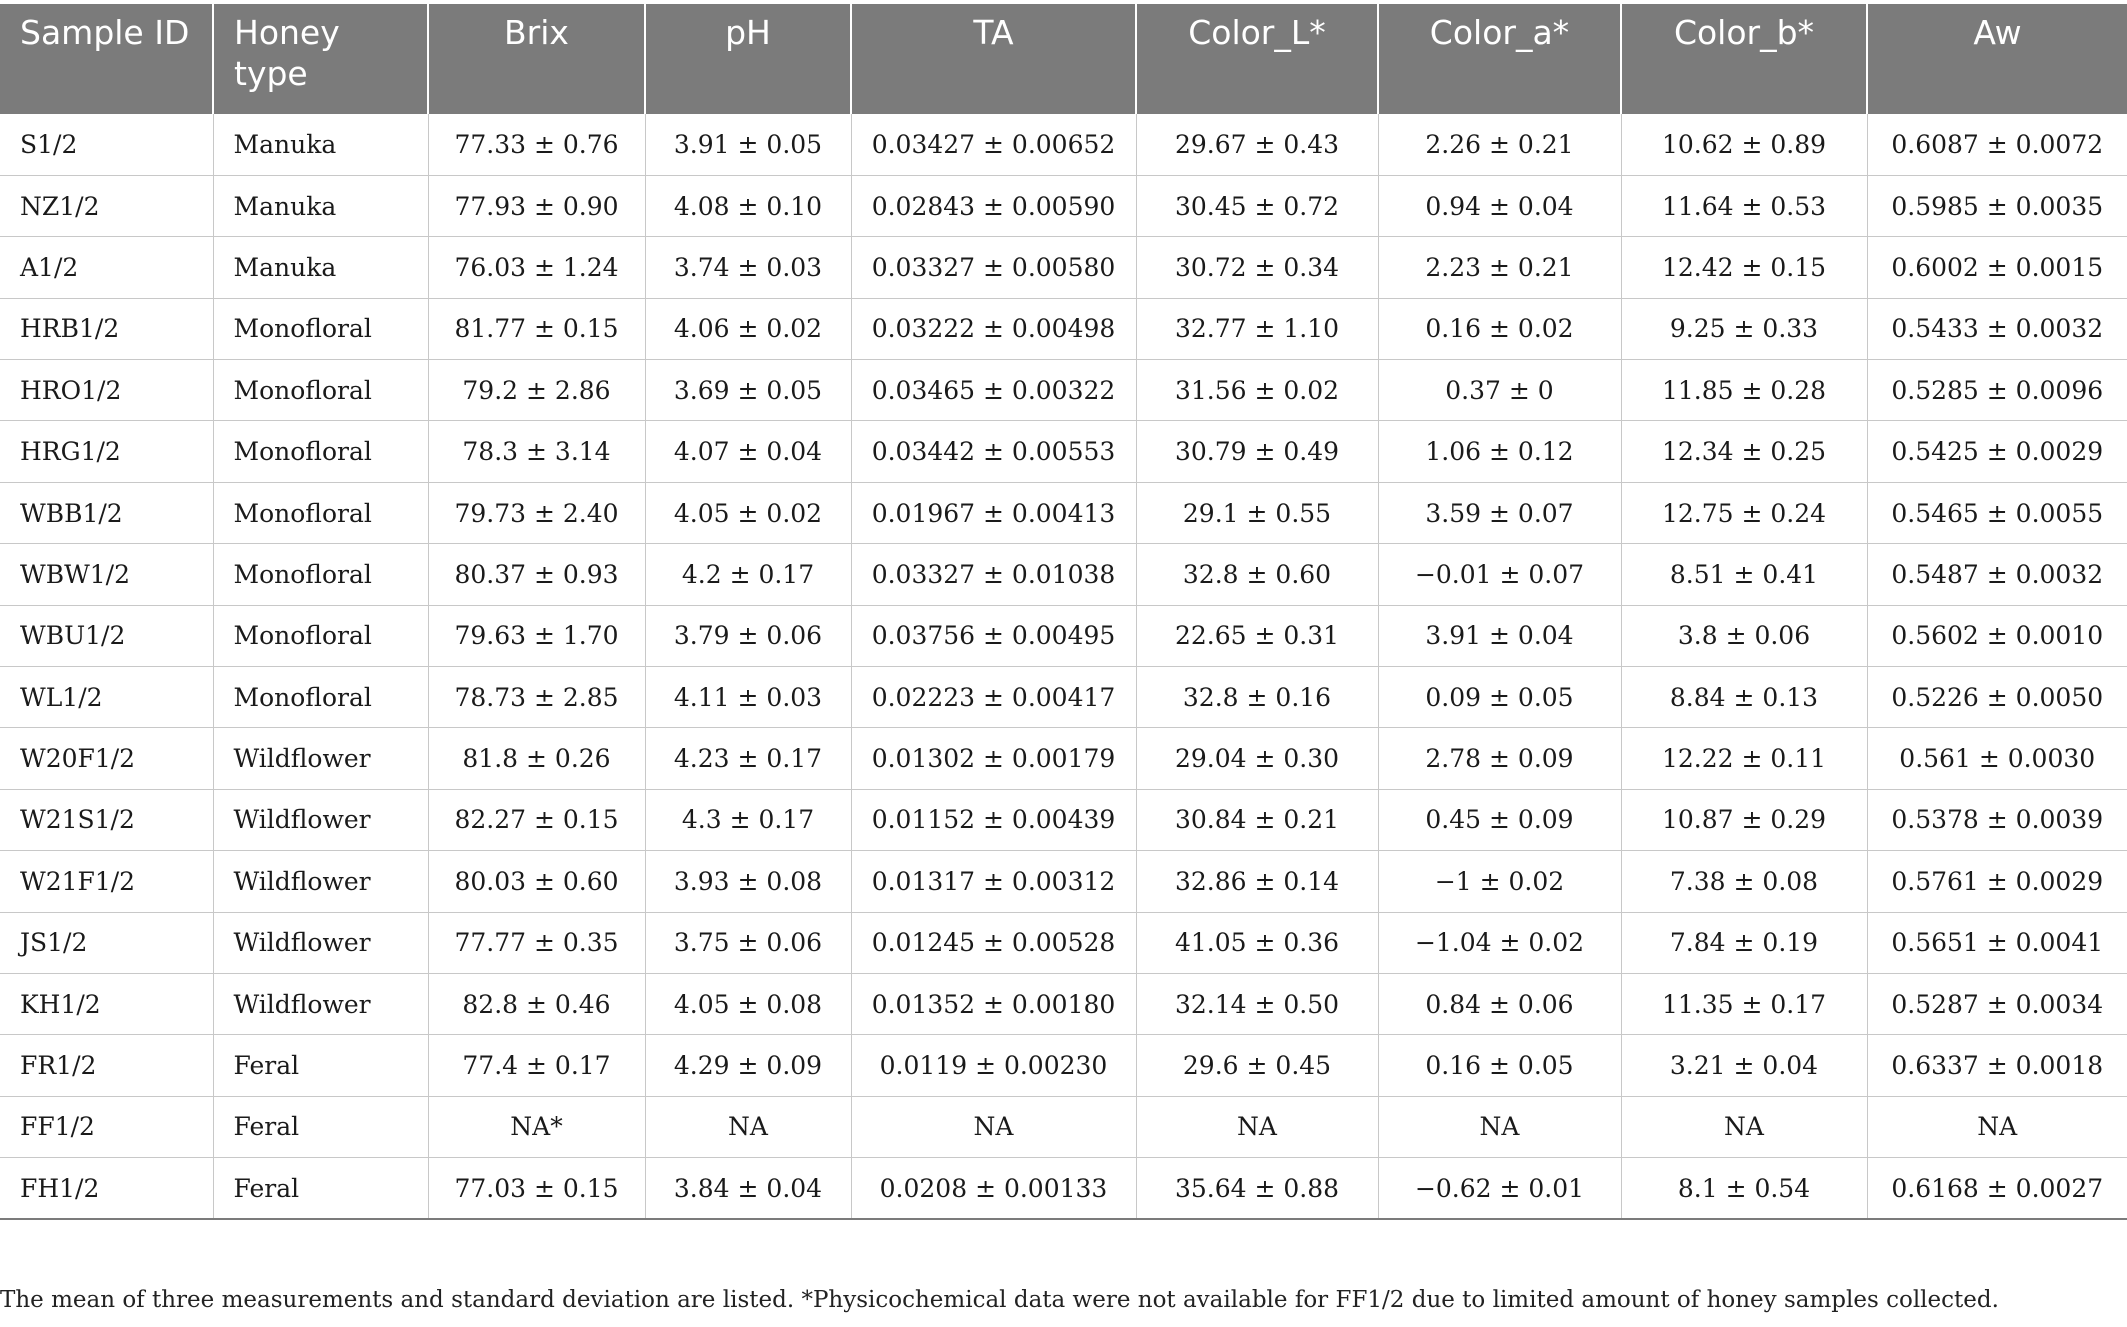  I want to click on table-cell: 0.5433 ± 0.0032, so click(1997, 329).